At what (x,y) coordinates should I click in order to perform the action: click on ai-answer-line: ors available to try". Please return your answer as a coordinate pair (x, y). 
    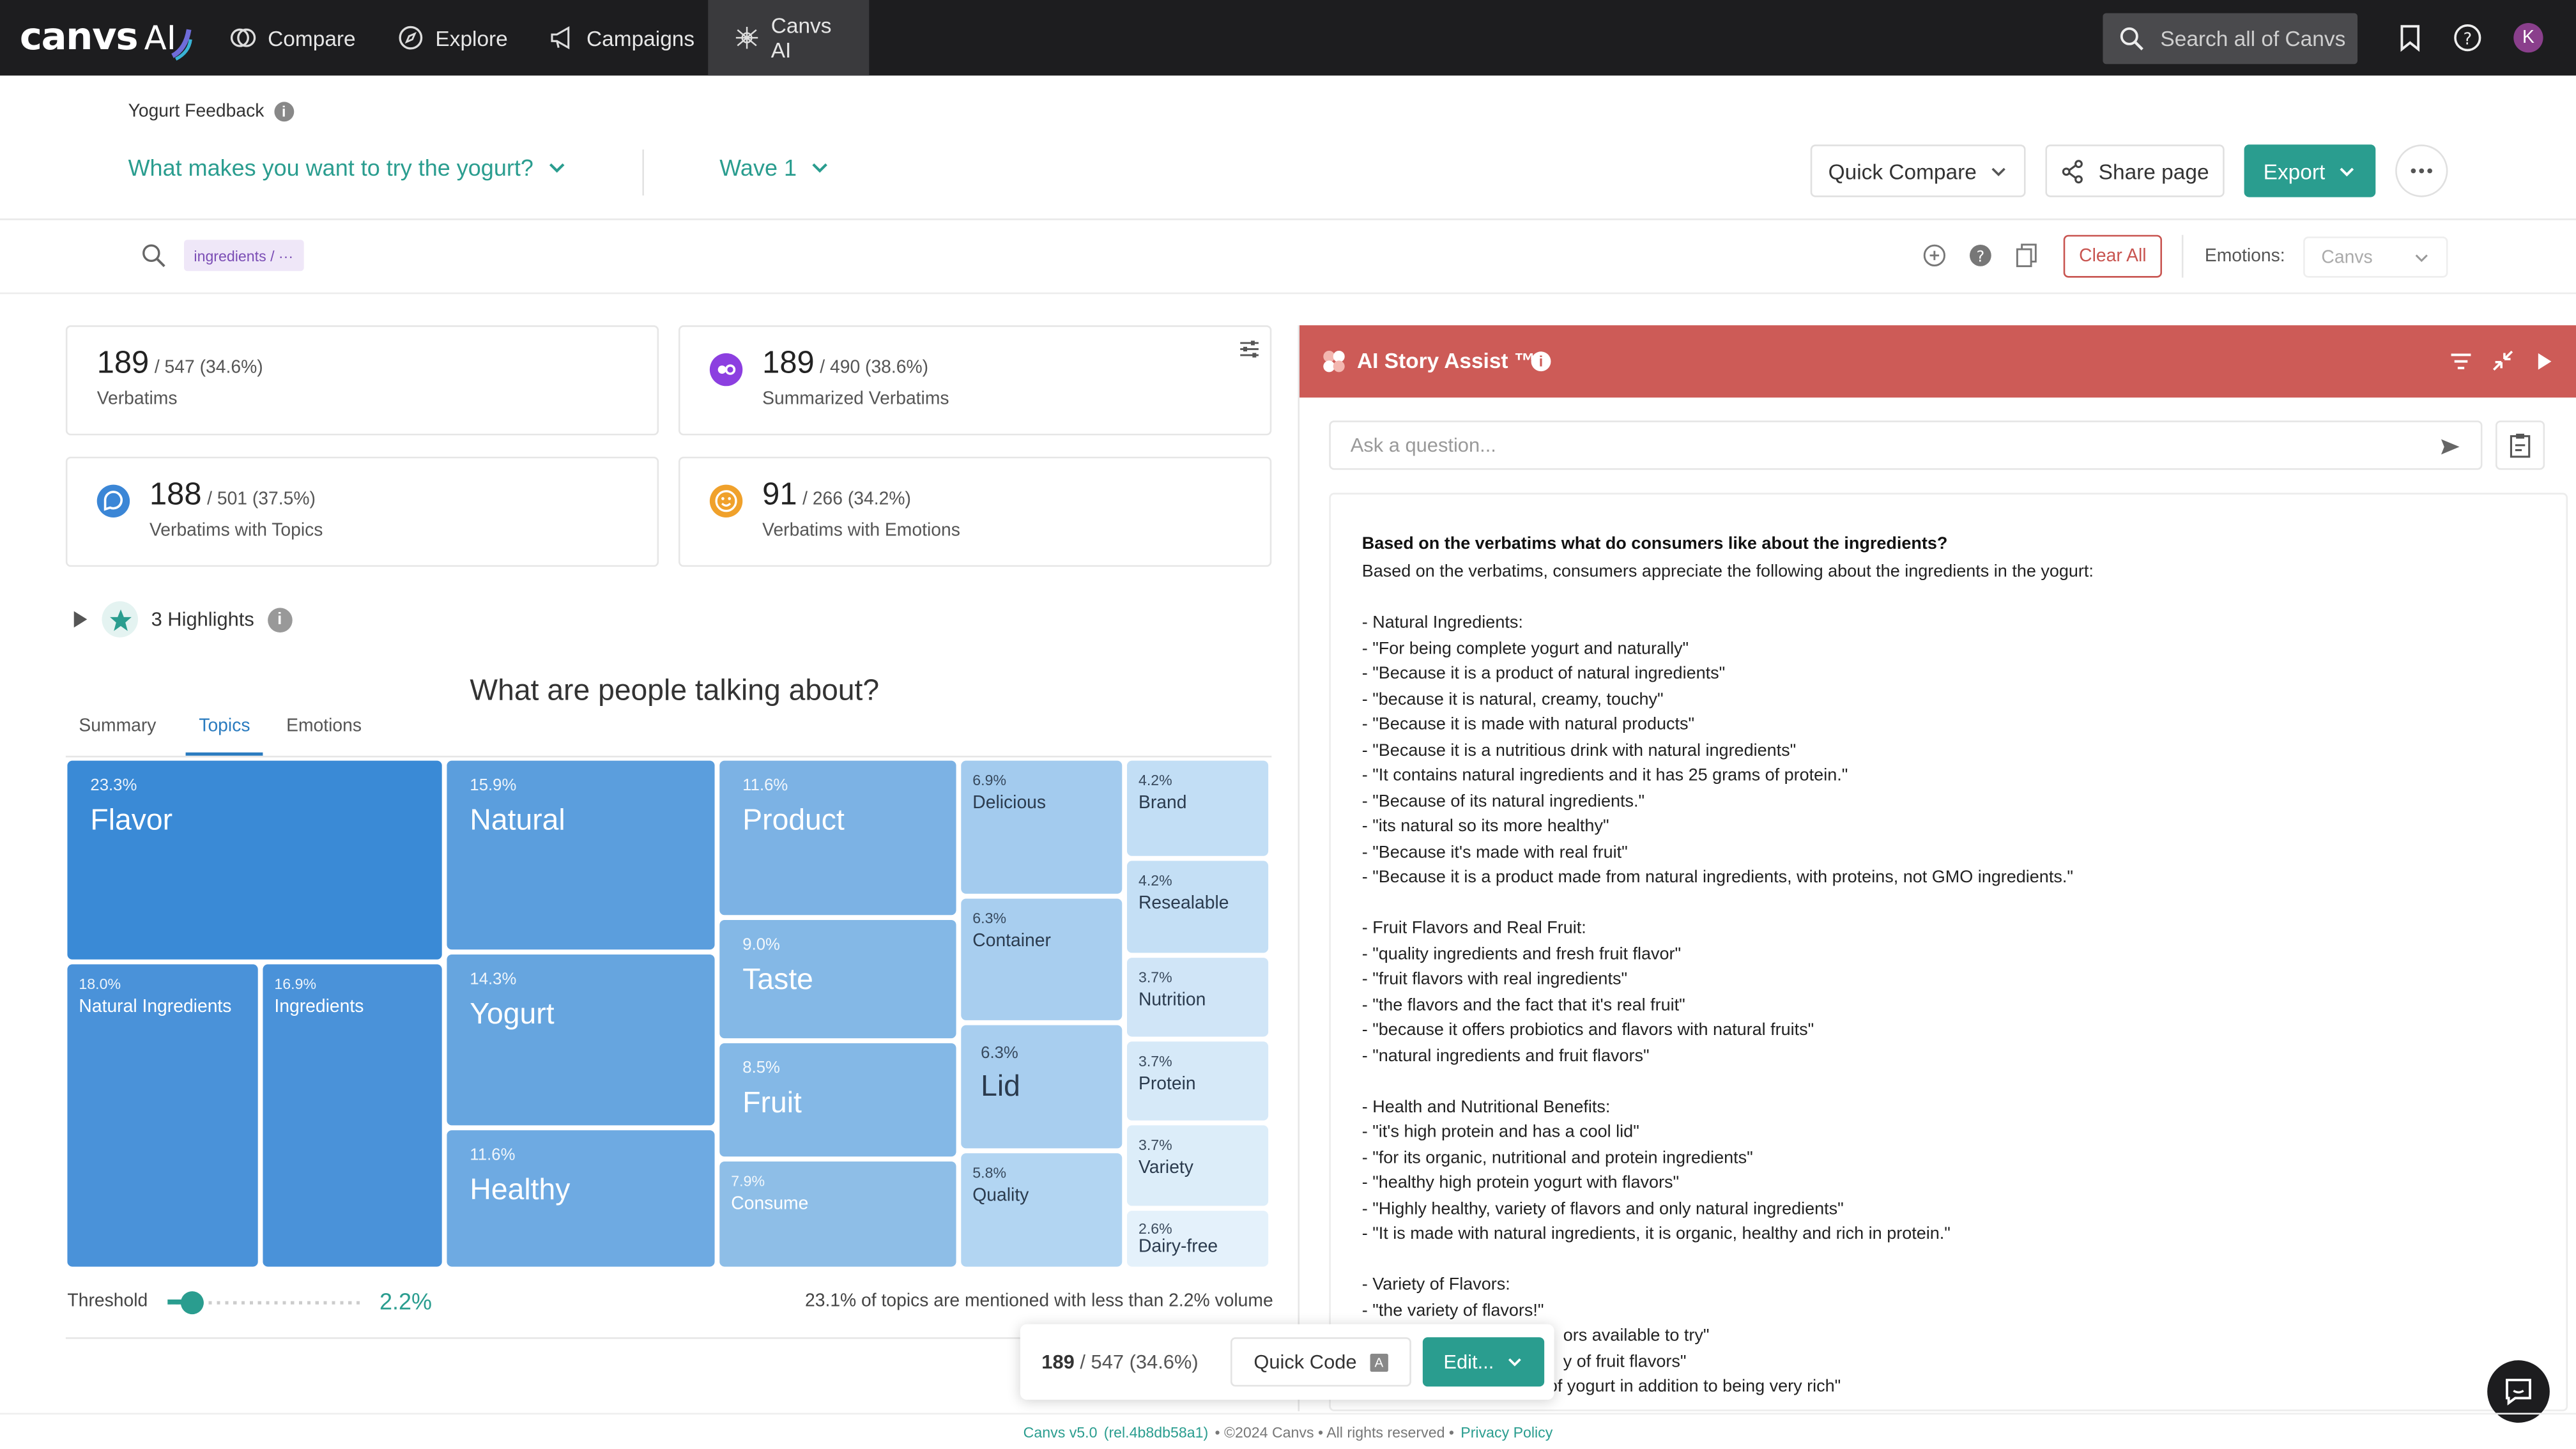
    Looking at the image, I should click on (1636, 1336).